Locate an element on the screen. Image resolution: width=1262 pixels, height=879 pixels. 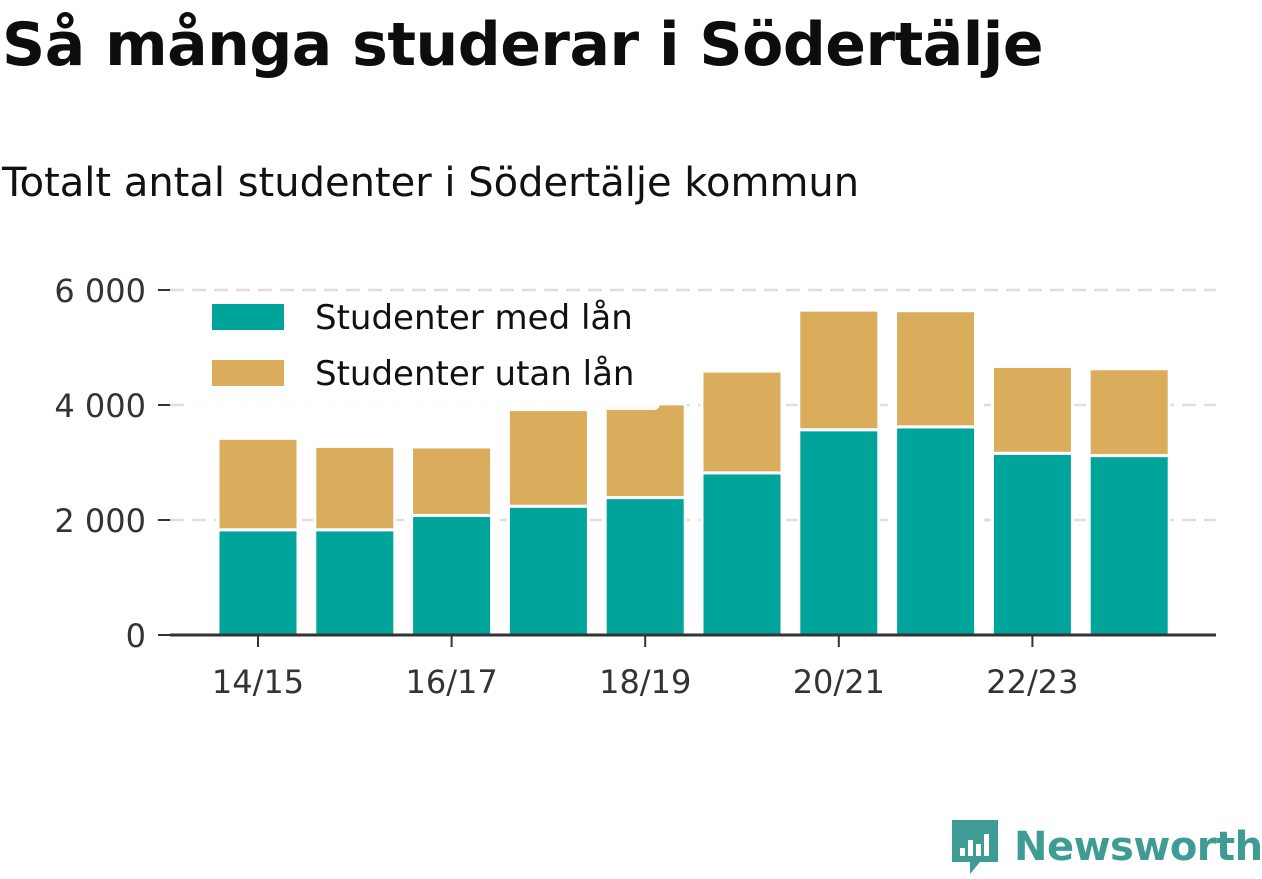
y-tick-label: 6 000 is located at coordinates (100, 291).